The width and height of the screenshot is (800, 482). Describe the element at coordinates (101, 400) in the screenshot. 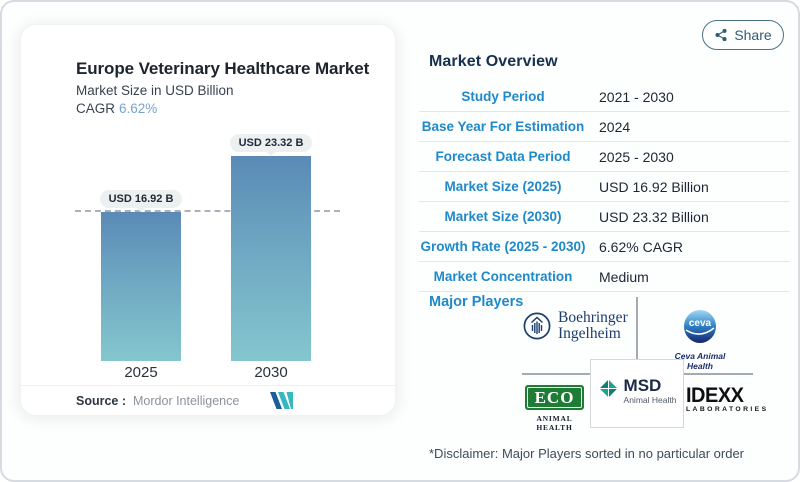

I see `source-label: Source :` at that location.